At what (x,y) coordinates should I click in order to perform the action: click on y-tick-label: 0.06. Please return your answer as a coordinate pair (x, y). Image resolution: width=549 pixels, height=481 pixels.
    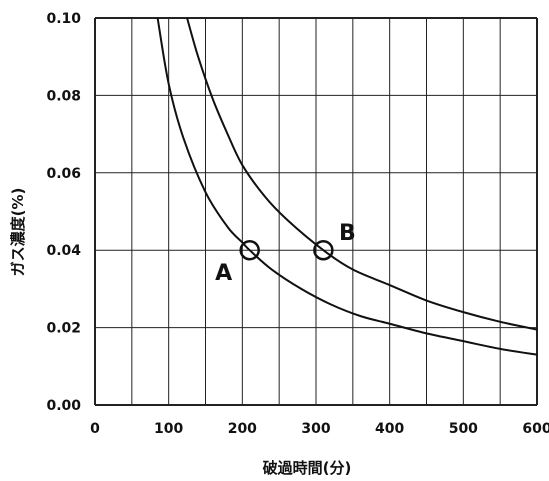
    Looking at the image, I should click on (63, 174).